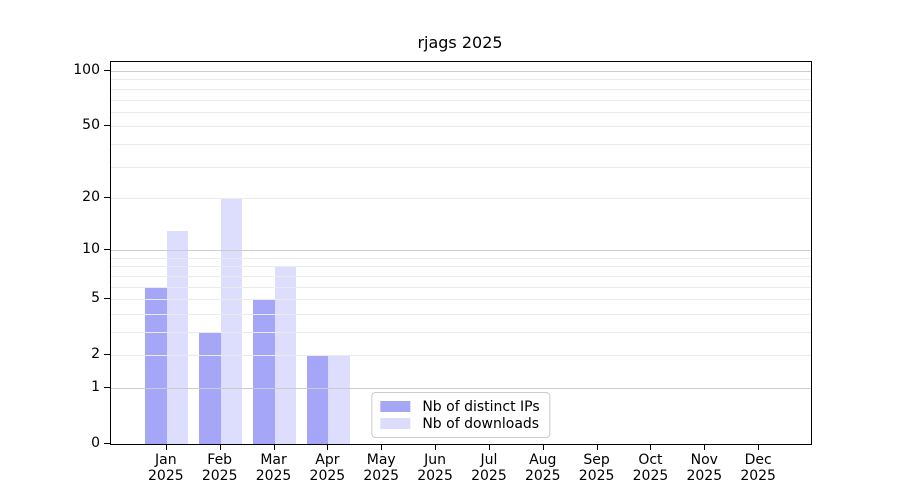 The image size is (900, 500). I want to click on legend-item-downloads: Nb of downloads, so click(459, 423).